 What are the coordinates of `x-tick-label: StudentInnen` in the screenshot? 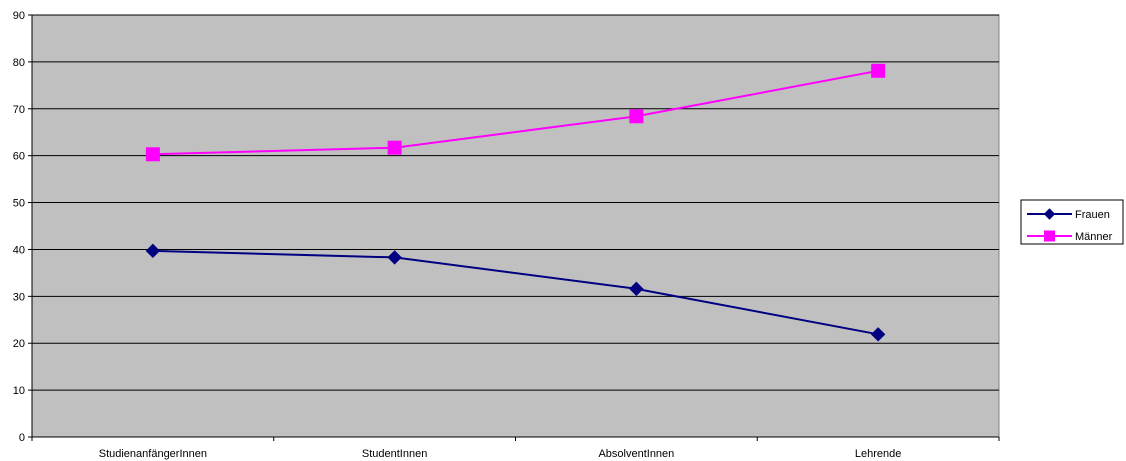 It's located at (394, 454).